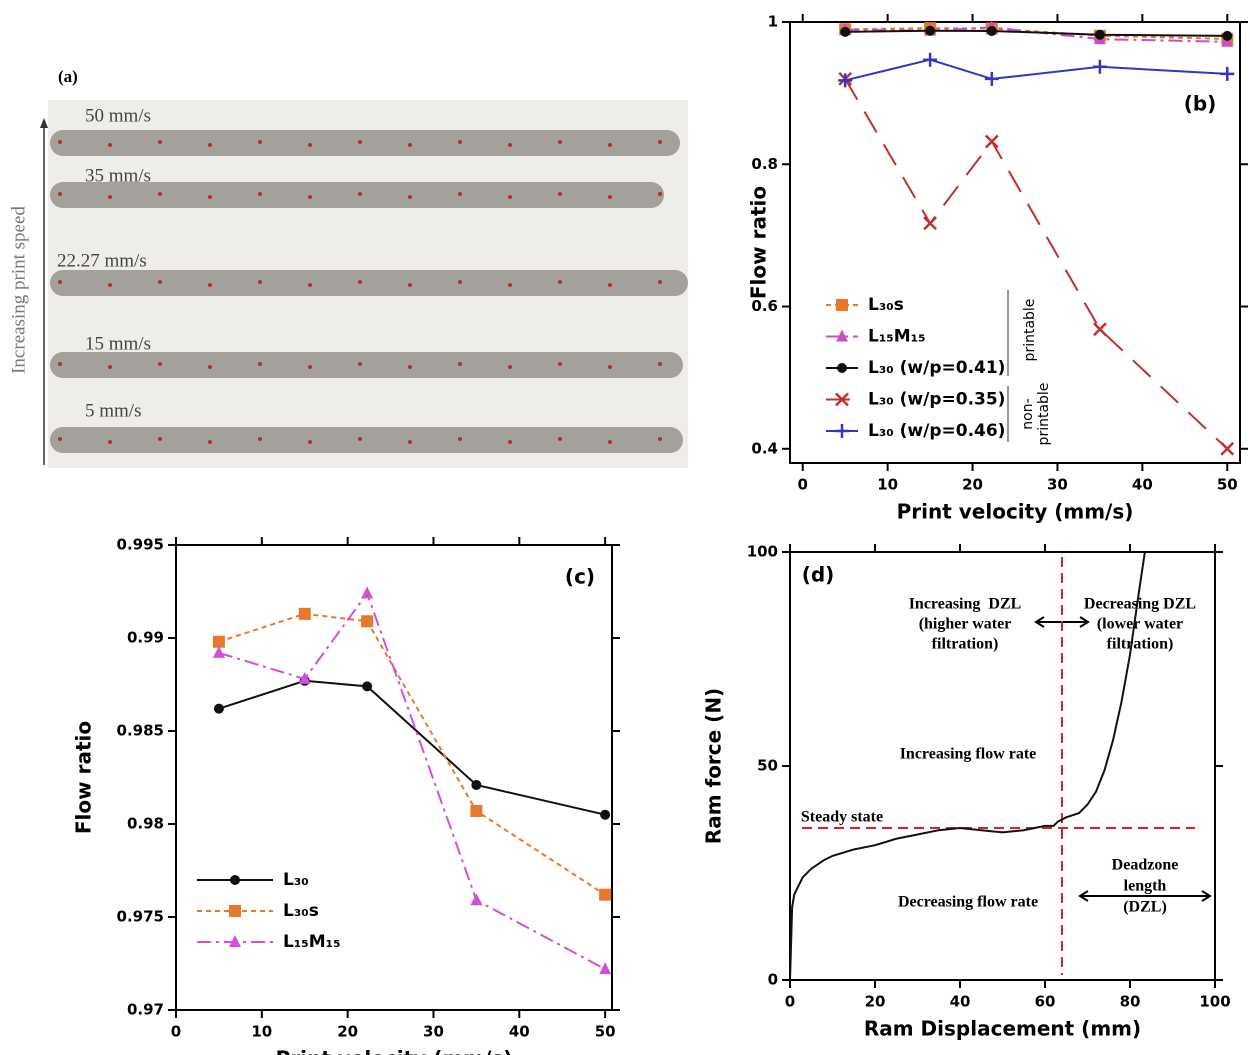  Describe the element at coordinates (145, 824) in the screenshot. I see `y-tick-label: 0.98` at that location.